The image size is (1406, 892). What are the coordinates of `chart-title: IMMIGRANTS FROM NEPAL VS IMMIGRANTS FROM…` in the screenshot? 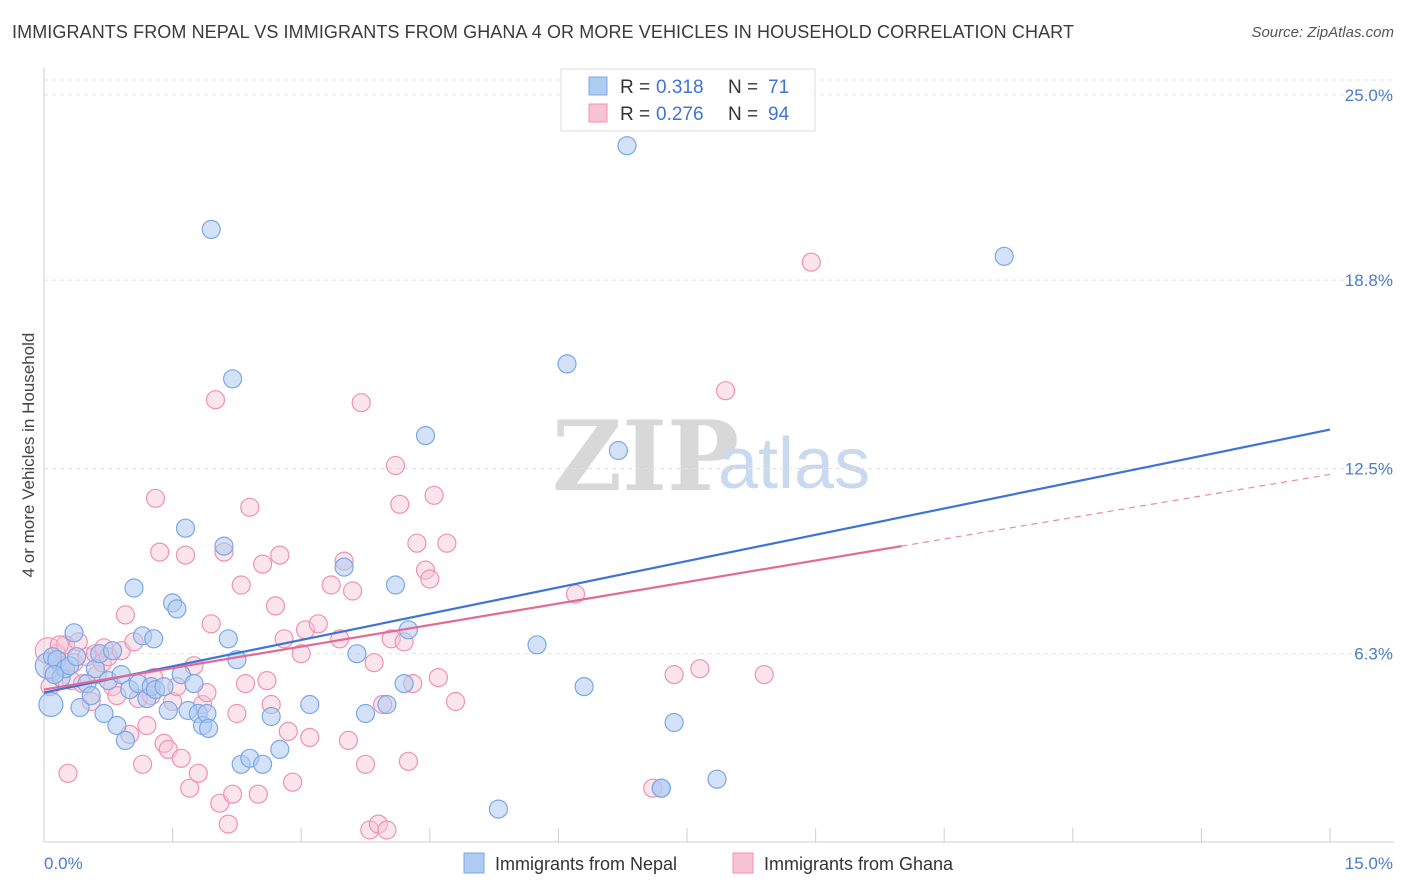 It's located at (543, 32).